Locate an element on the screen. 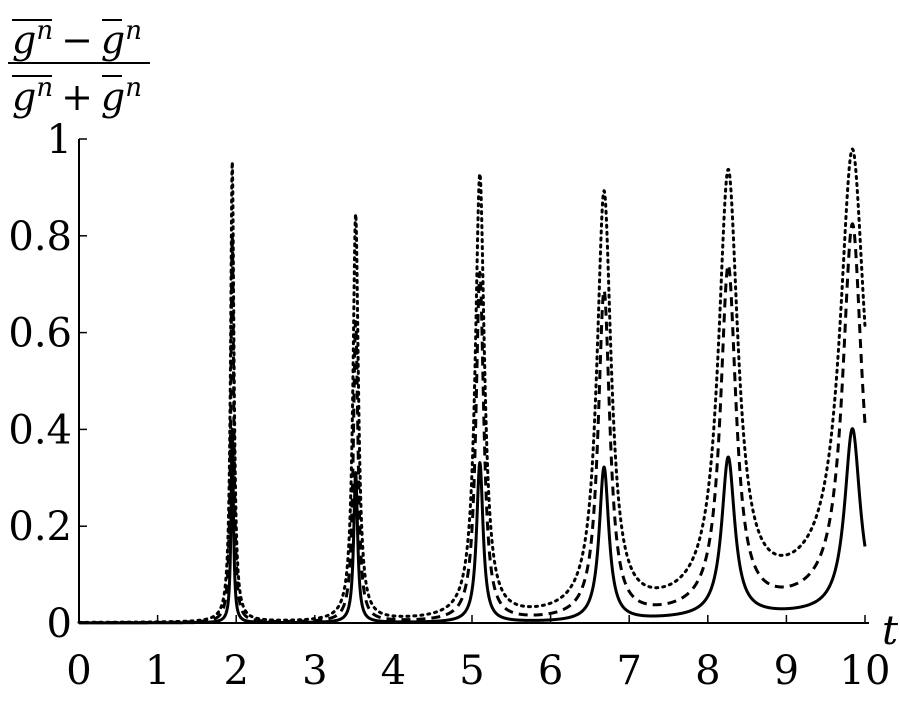 This screenshot has width=900, height=702. x-tick-label-7: 7 is located at coordinates (628, 671).